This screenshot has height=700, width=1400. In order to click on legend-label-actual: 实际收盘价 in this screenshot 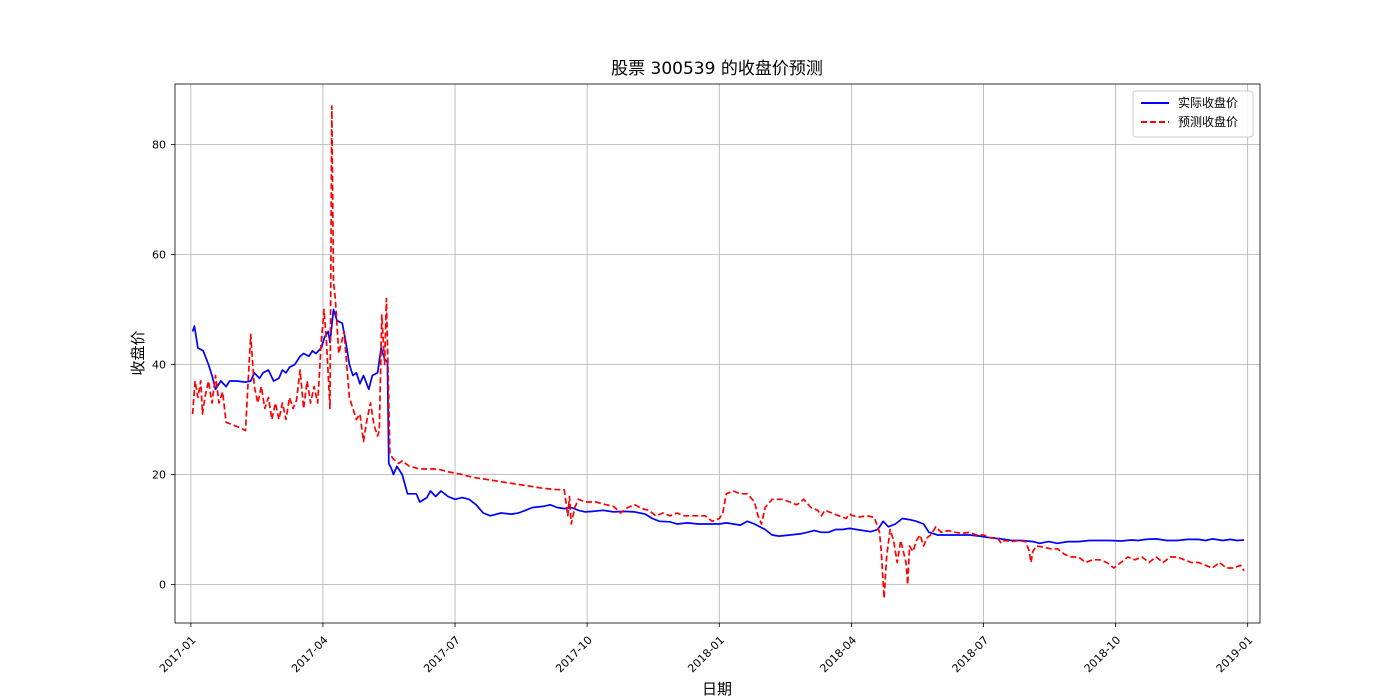, I will do `click(1208, 102)`.